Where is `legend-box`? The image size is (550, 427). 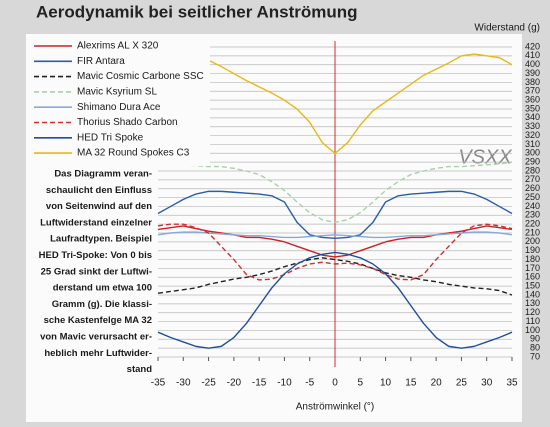 legend-box is located at coordinates (120, 102).